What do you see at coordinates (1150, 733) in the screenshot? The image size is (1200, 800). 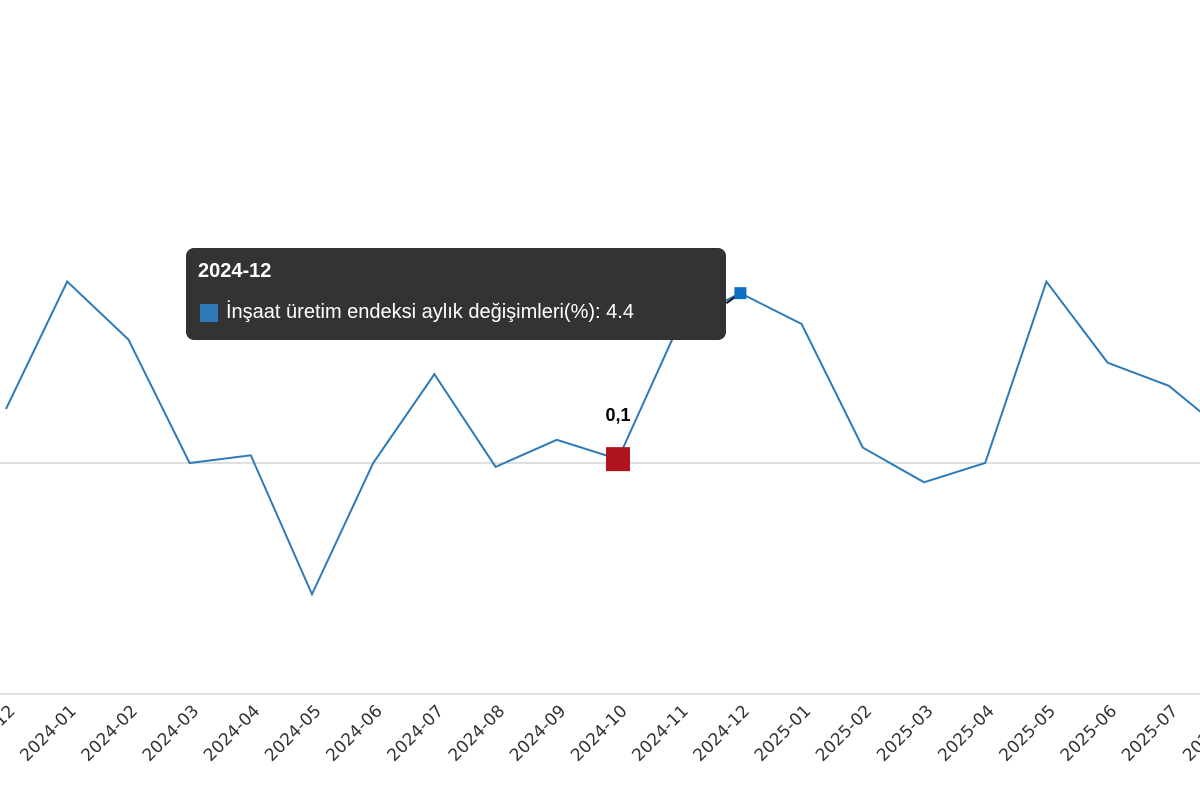 I see `x-tick-label: 2025-07` at bounding box center [1150, 733].